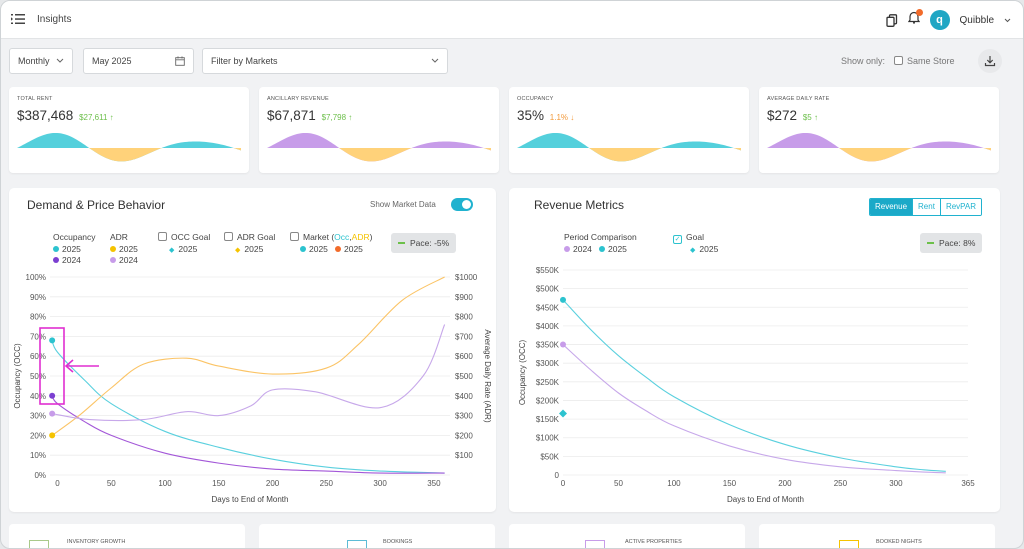 This screenshot has height=549, width=1024. I want to click on legend-label: OCC Goal, so click(191, 237).